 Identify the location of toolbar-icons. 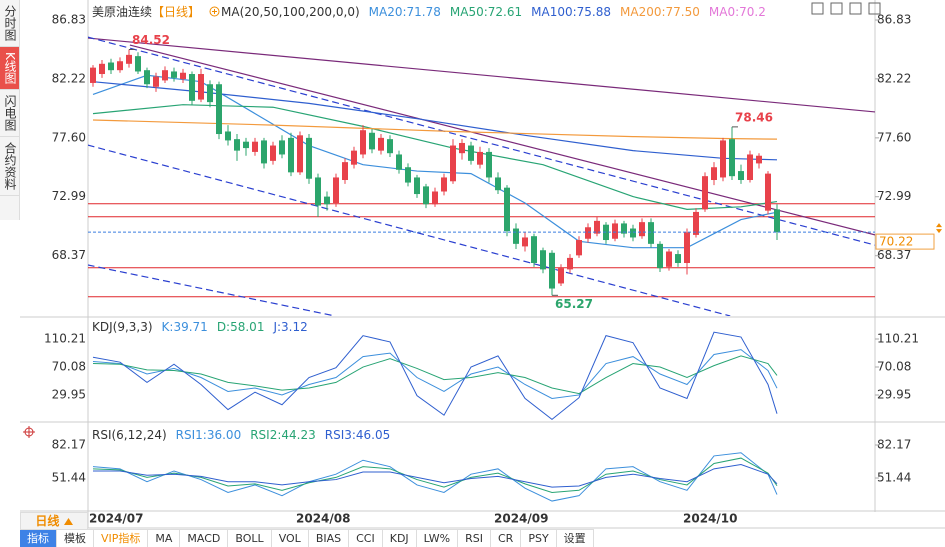
(846, 8).